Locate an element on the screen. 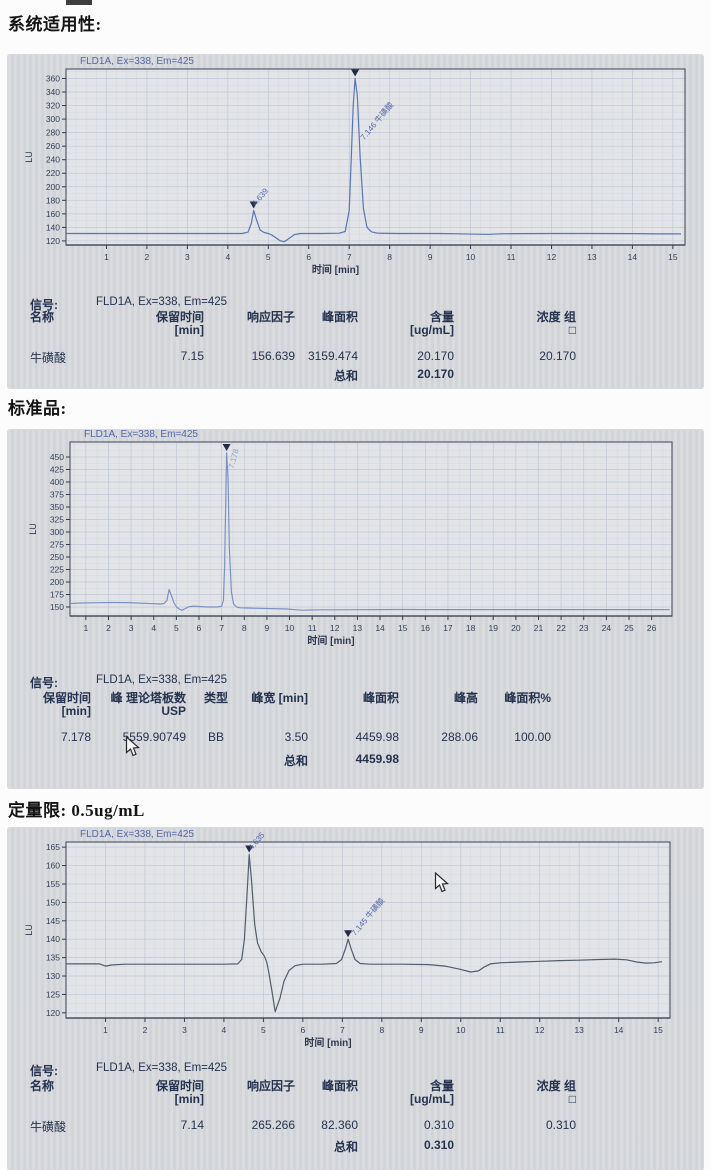  sum-label: 总和 is located at coordinates (345, 1147).